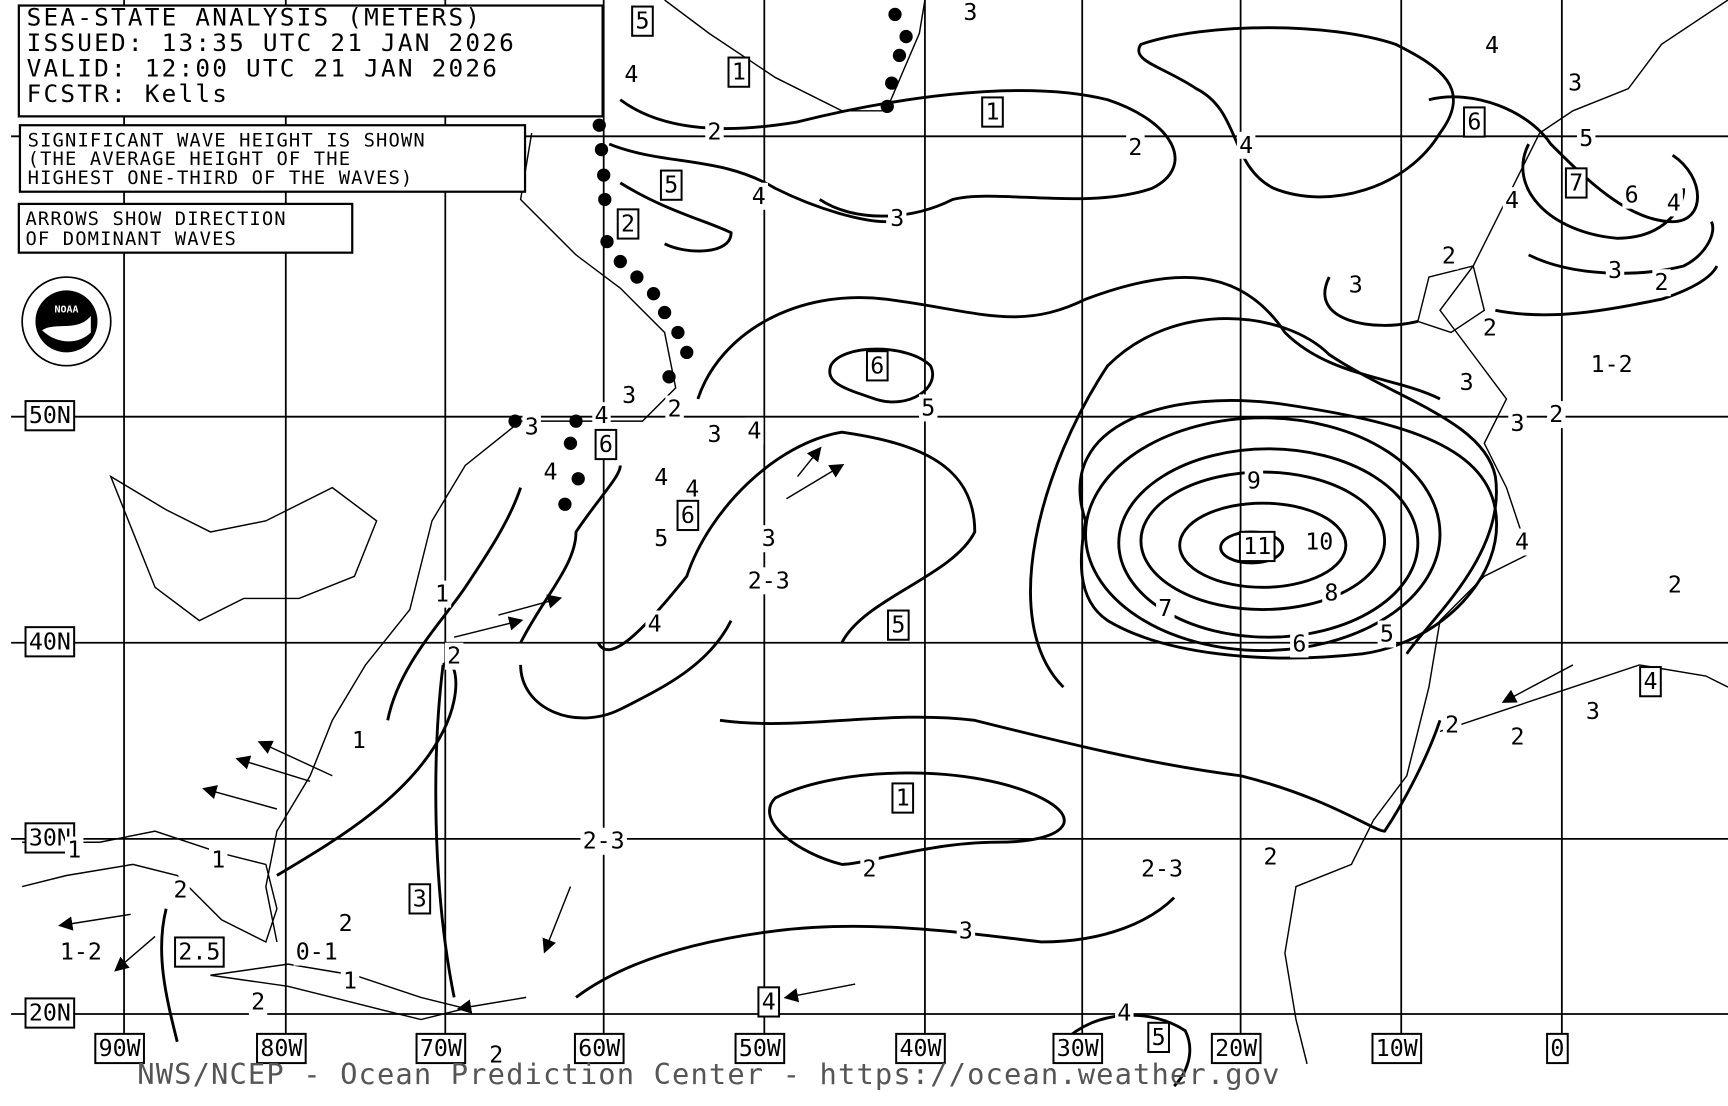 The image size is (1728, 1106). What do you see at coordinates (221, 178) in the screenshot?
I see `note-line: HIGHEST ONE-THIRD OF THE WAVES)` at bounding box center [221, 178].